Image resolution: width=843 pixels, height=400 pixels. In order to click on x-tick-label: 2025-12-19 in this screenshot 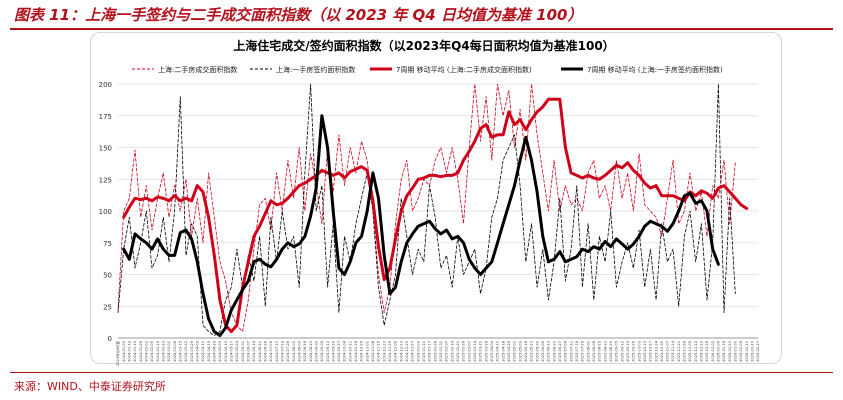, I will do `click(702, 351)`.